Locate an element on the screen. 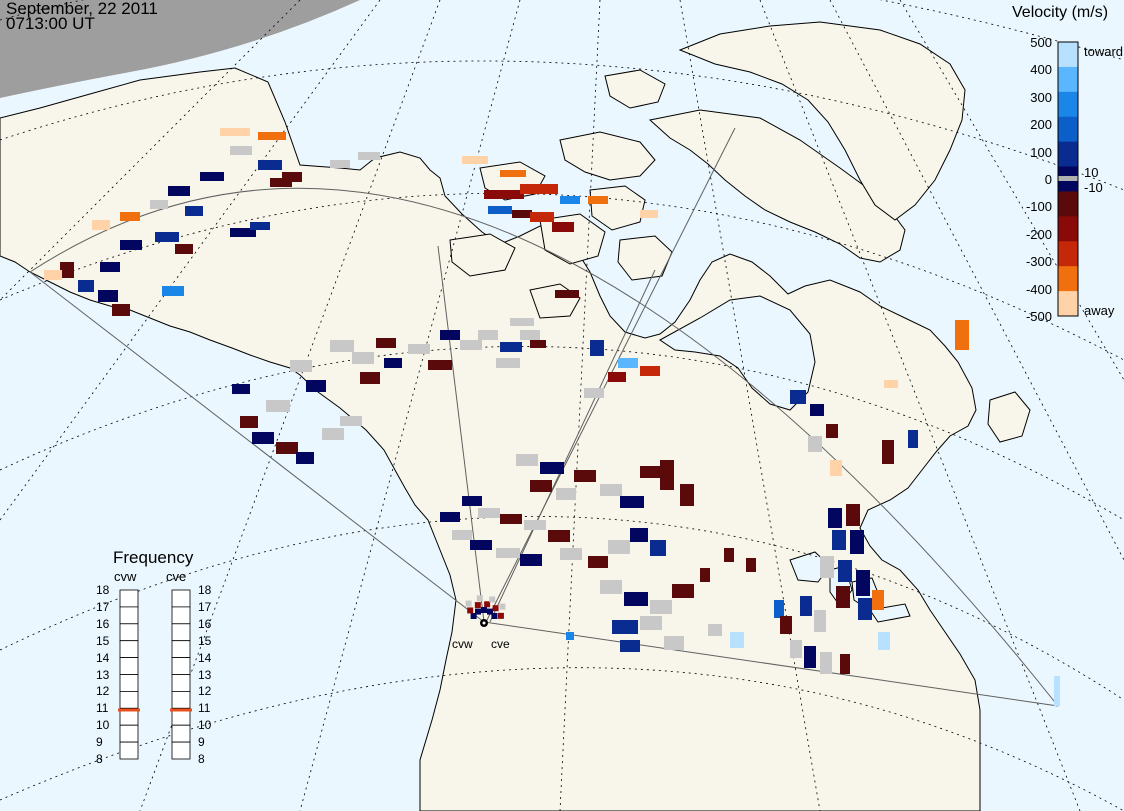 The height and width of the screenshot is (811, 1124). frequency-tick-label: 13 is located at coordinates (103, 674).